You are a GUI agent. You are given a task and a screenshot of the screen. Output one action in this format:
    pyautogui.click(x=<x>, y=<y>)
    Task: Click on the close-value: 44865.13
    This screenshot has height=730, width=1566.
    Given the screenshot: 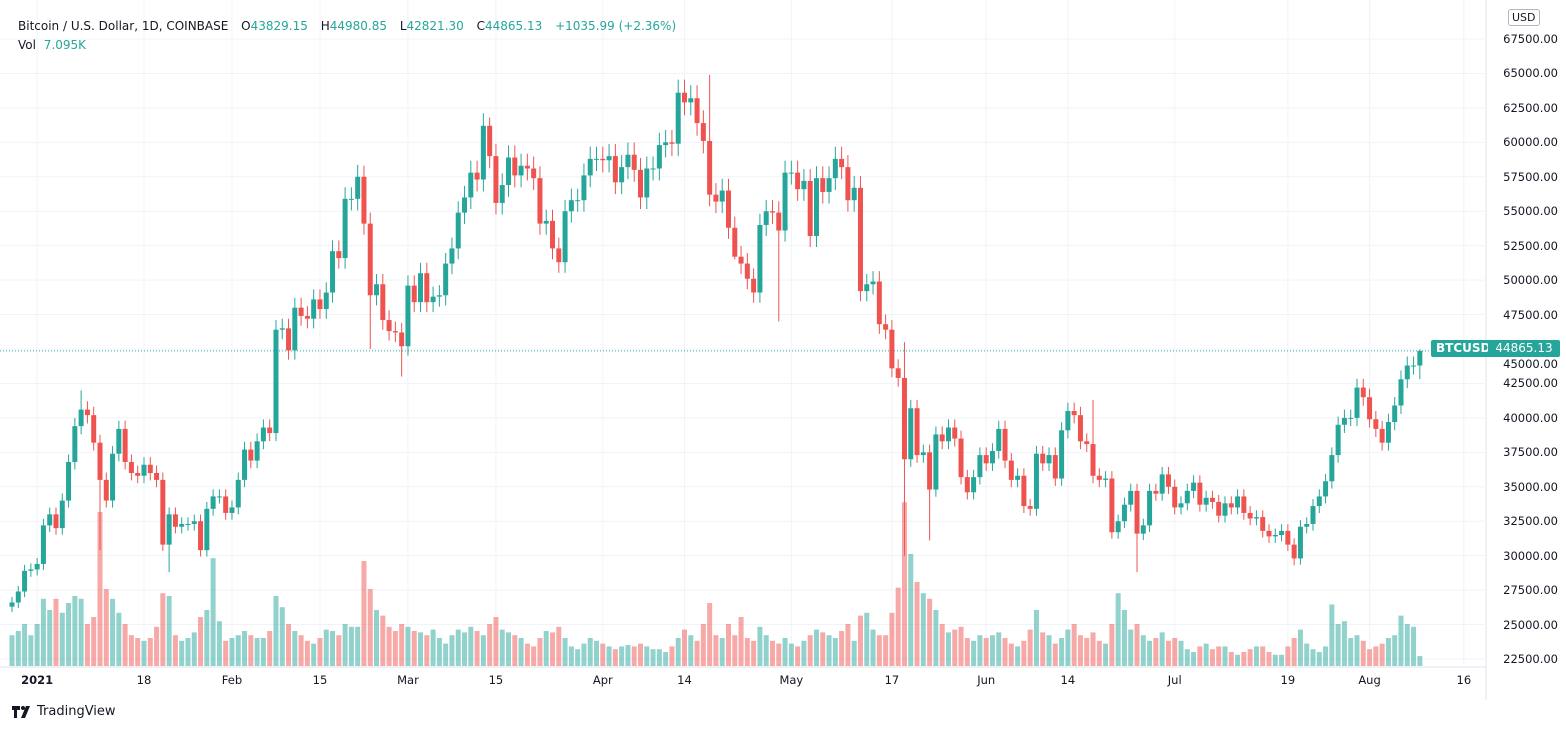 What is the action you would take?
    pyautogui.click(x=514, y=26)
    